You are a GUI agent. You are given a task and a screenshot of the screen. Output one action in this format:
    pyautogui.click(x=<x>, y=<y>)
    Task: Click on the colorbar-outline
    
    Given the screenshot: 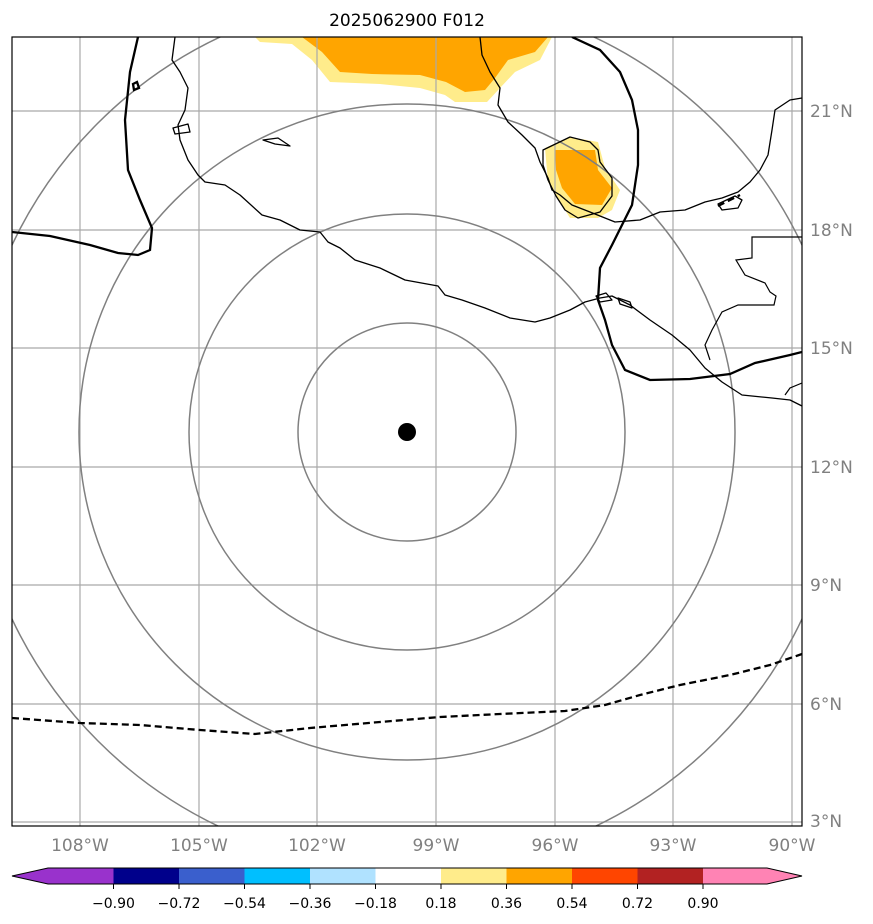 What is the action you would take?
    pyautogui.click(x=407, y=876)
    